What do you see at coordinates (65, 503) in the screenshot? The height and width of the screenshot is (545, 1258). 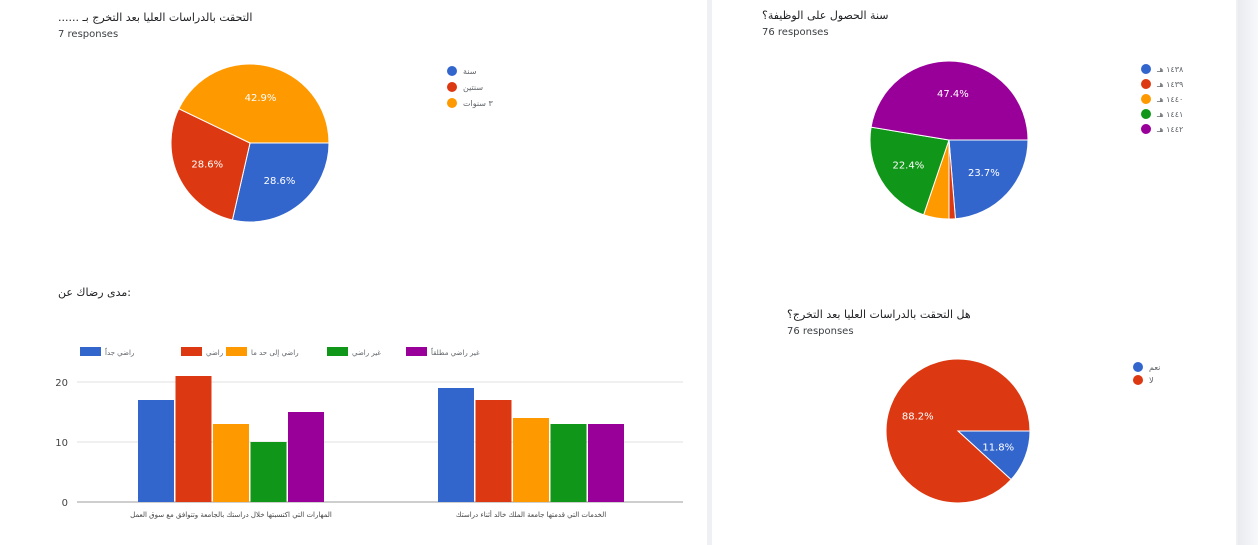 I see `y-tick-label: 0` at bounding box center [65, 503].